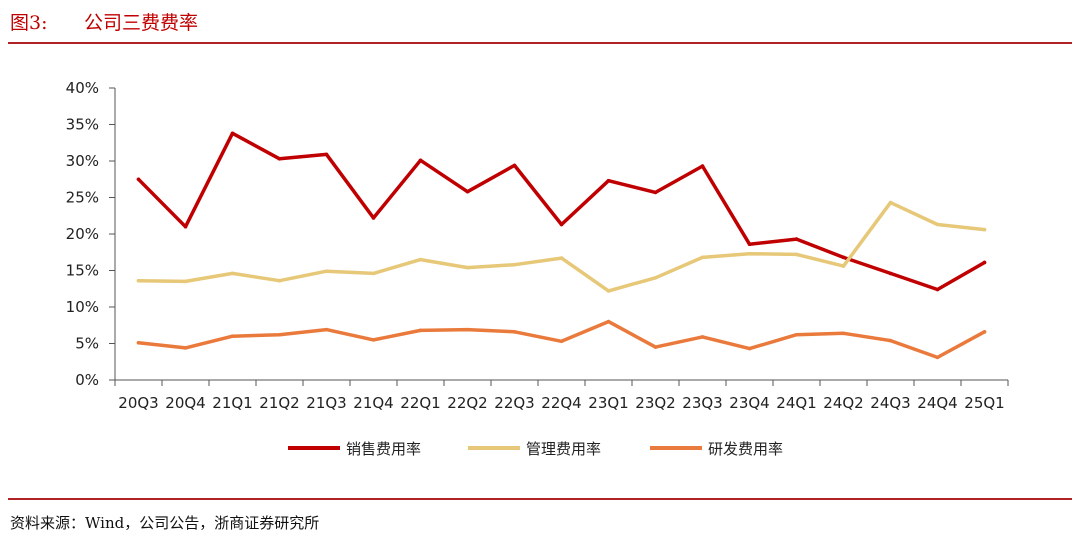 The height and width of the screenshot is (538, 1078). I want to click on y-tick-label: 30%, so click(82, 161).